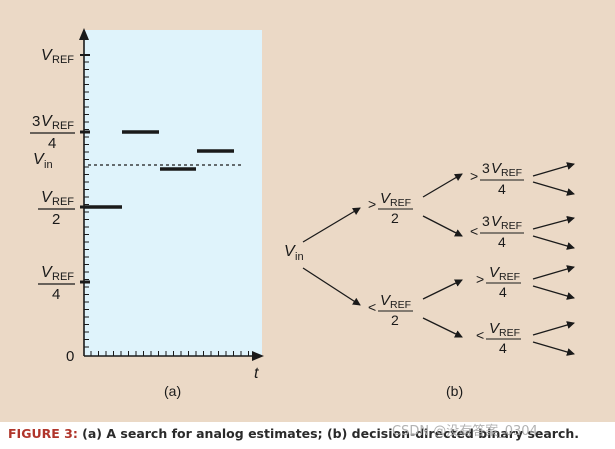 Image resolution: width=615 pixels, height=449 pixels. I want to click on branch-2a, so click(442, 185).